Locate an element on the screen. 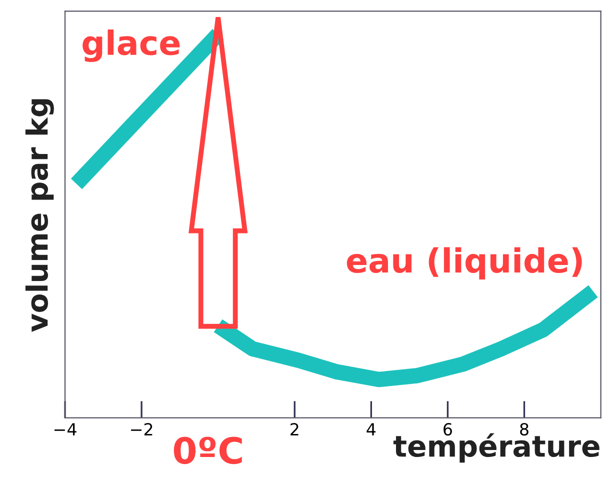  y-axis-title: volume par kg is located at coordinates (39, 215).